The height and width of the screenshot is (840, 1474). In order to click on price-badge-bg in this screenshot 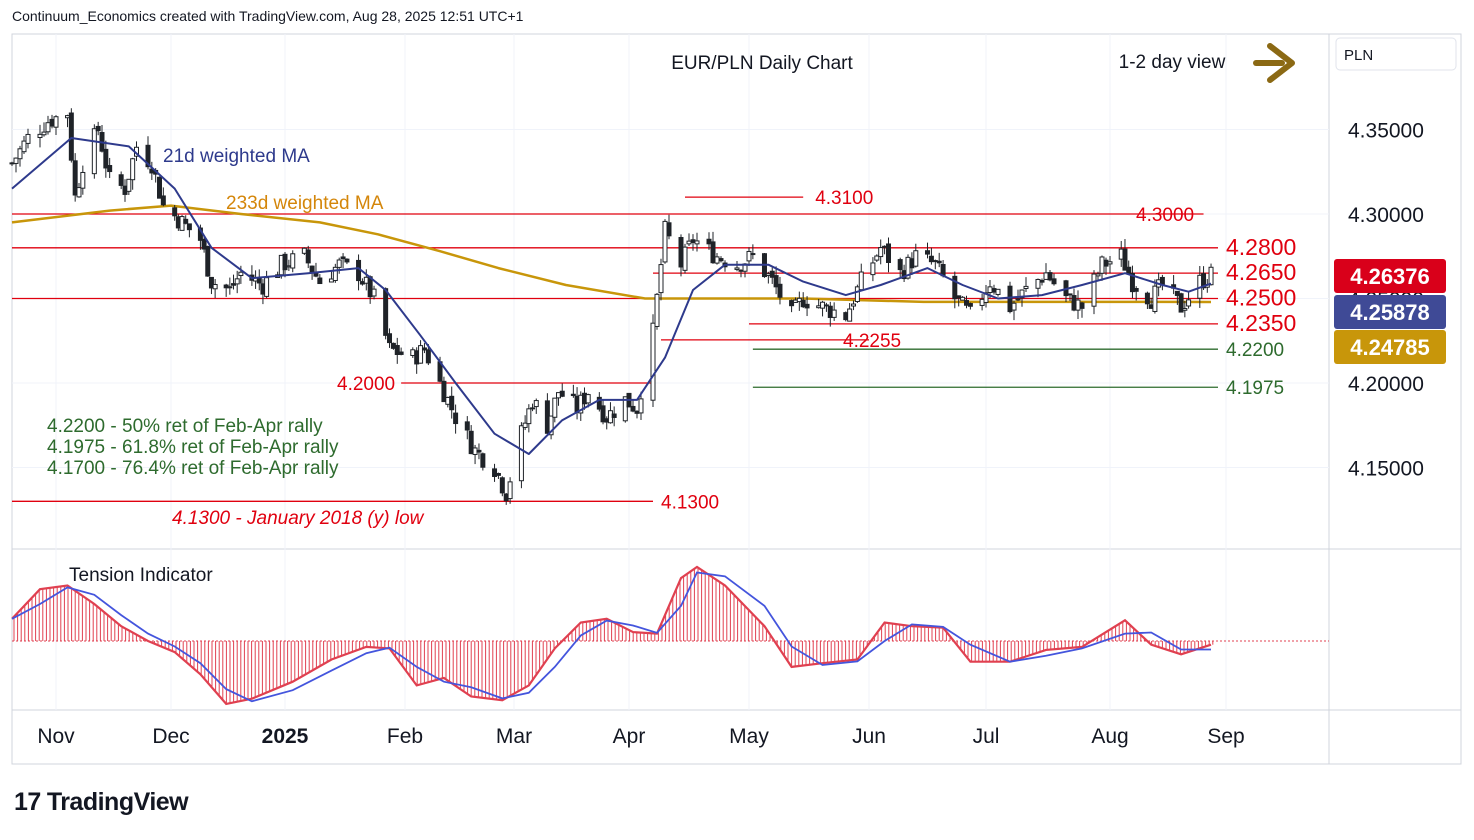, I will do `click(1390, 312)`.